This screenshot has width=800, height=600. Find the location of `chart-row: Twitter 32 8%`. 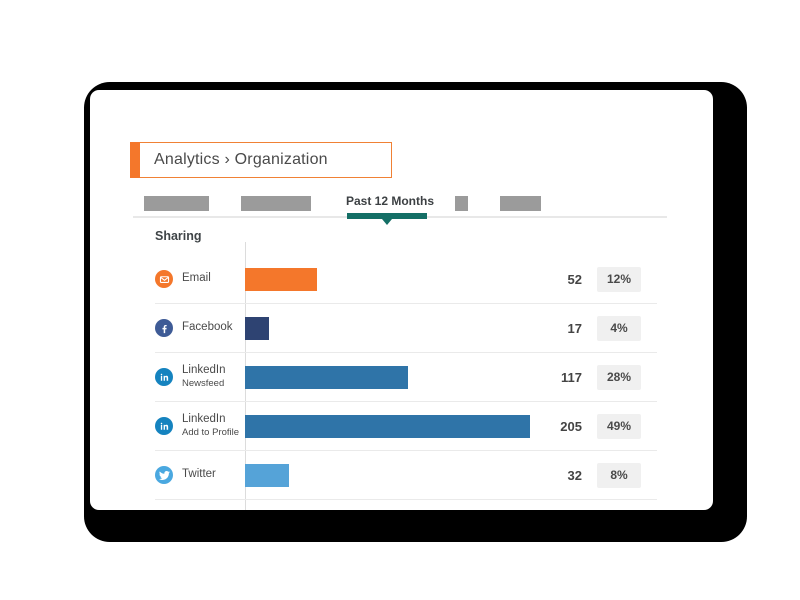

chart-row: Twitter 32 8% is located at coordinates (406, 475).